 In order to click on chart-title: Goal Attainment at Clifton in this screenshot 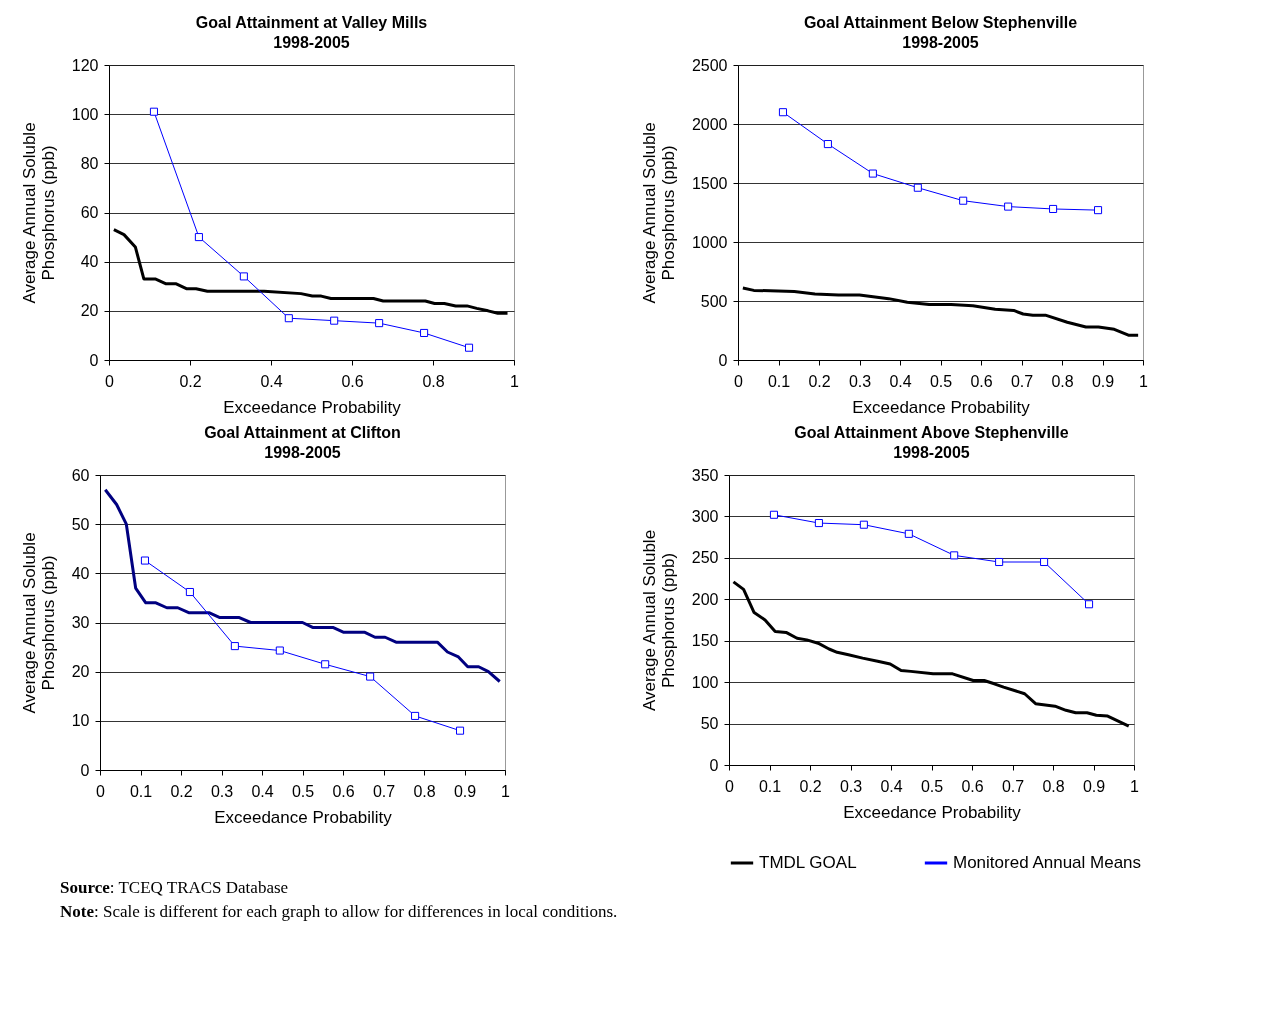, I will do `click(302, 432)`.